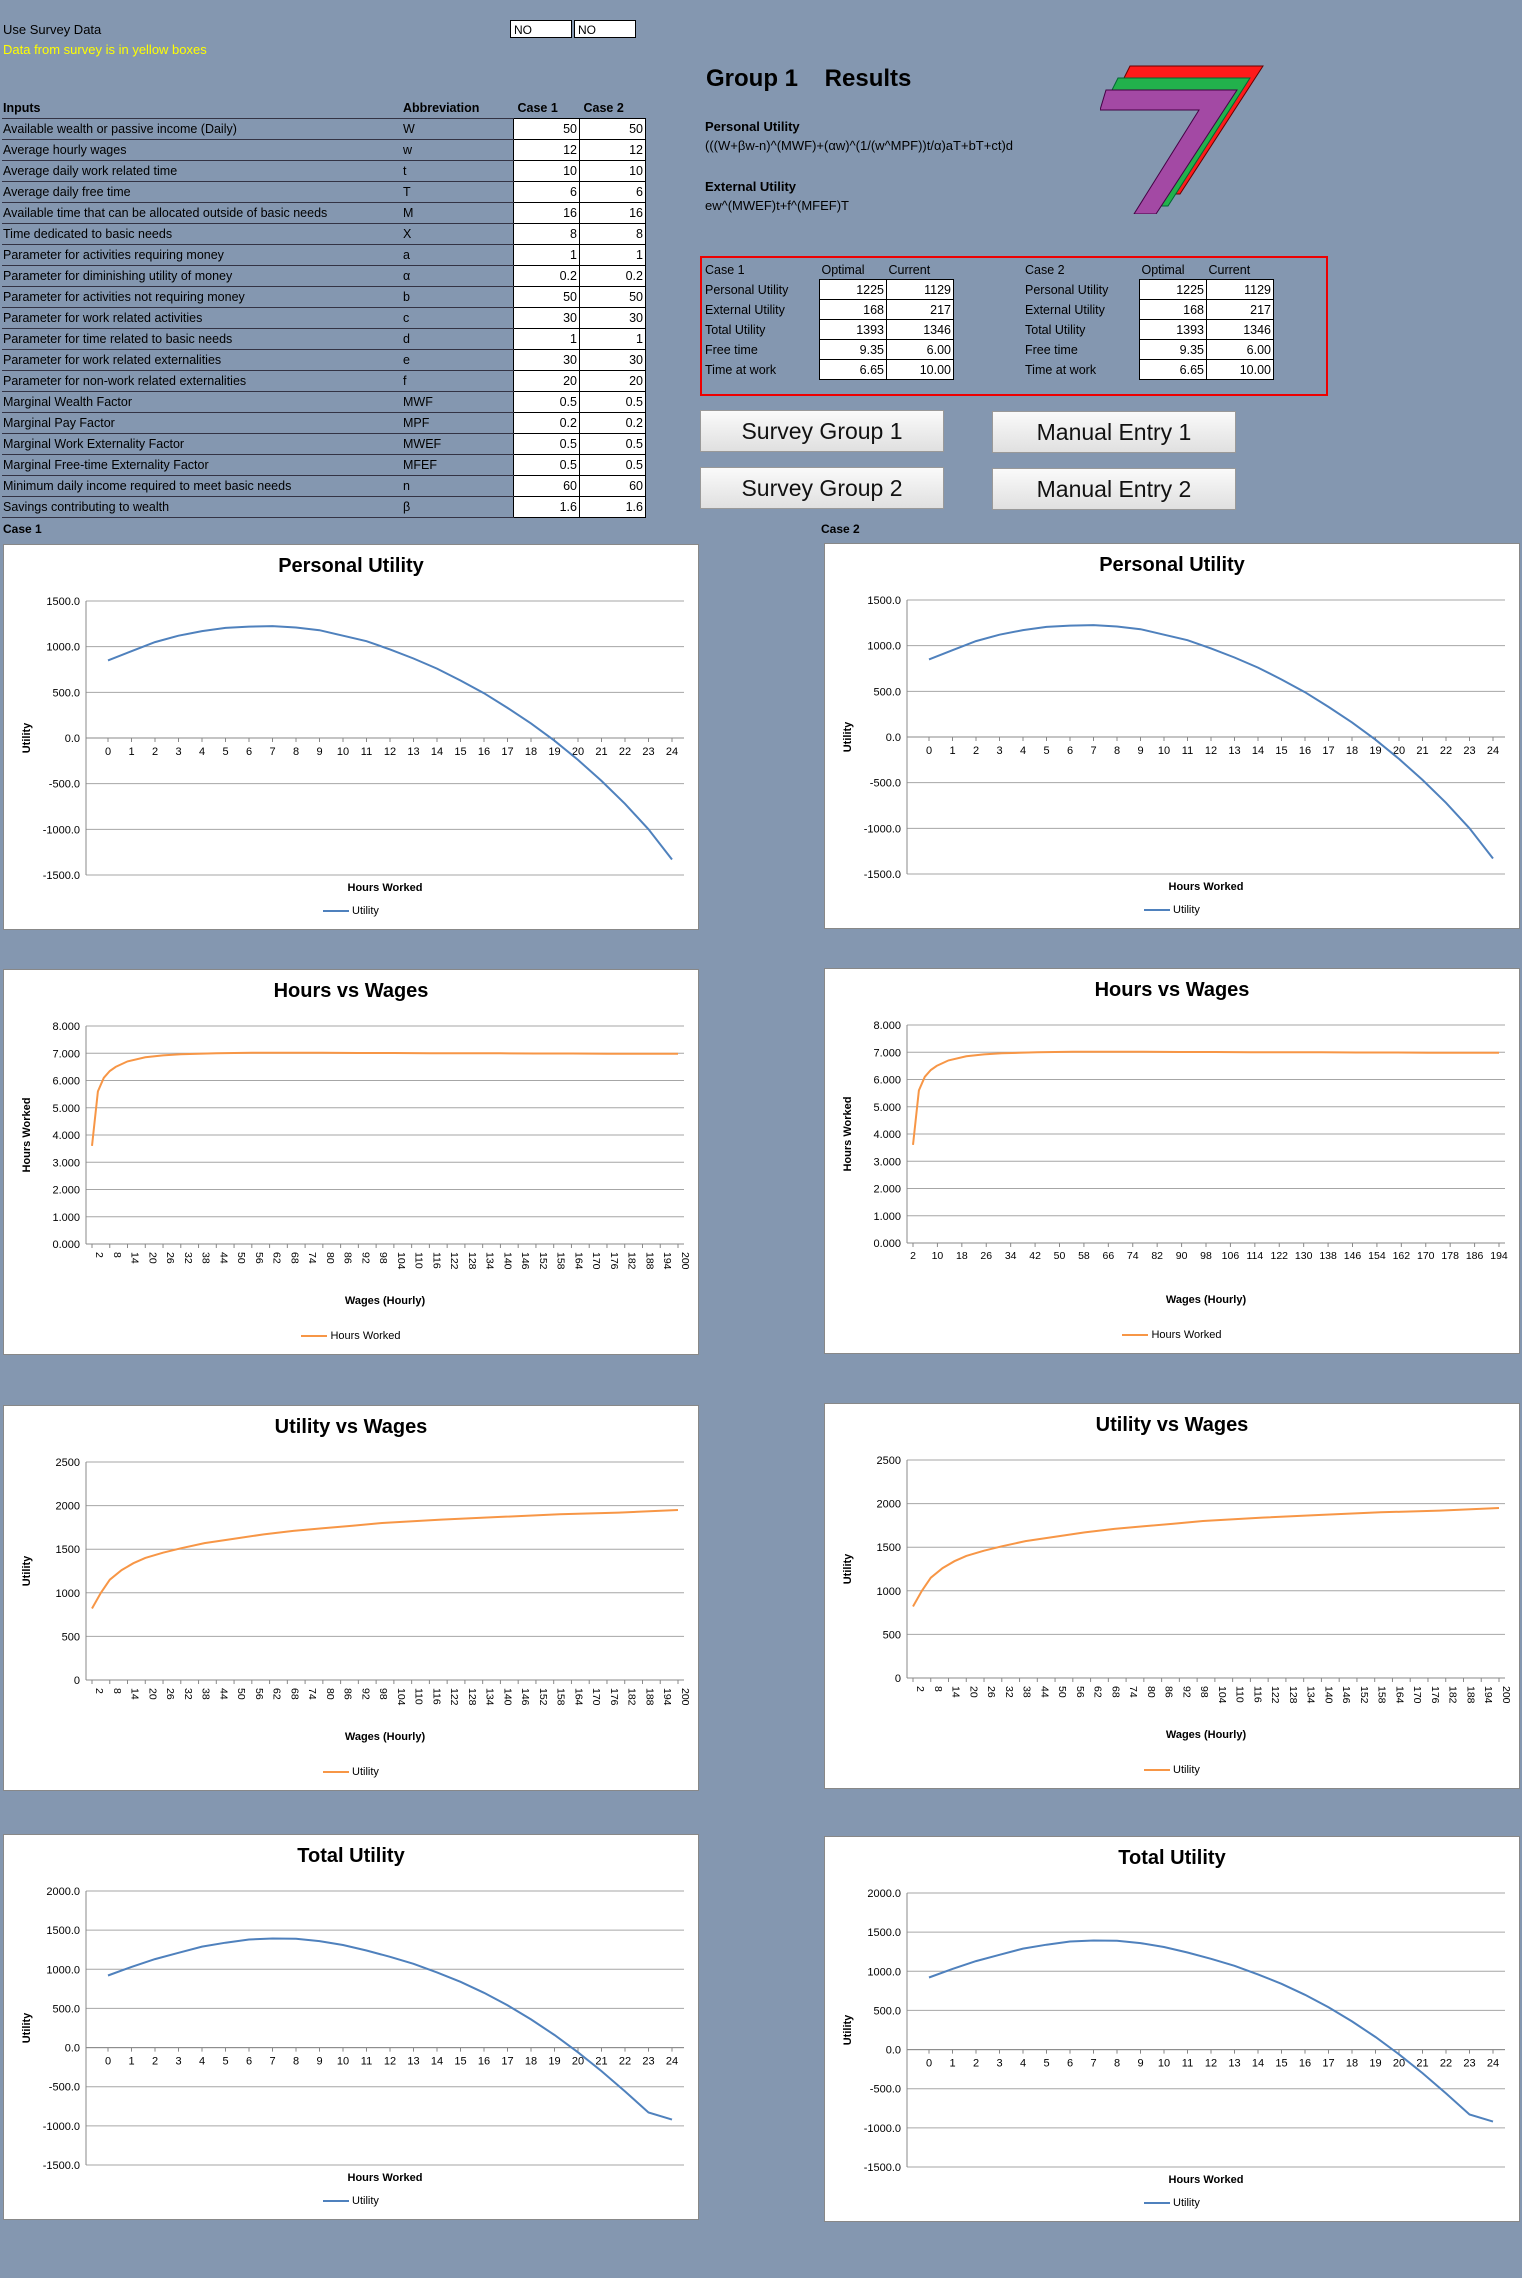 This screenshot has height=2278, width=1522. Describe the element at coordinates (1204, 1692) in the screenshot. I see `x-tick-label: 98` at that location.